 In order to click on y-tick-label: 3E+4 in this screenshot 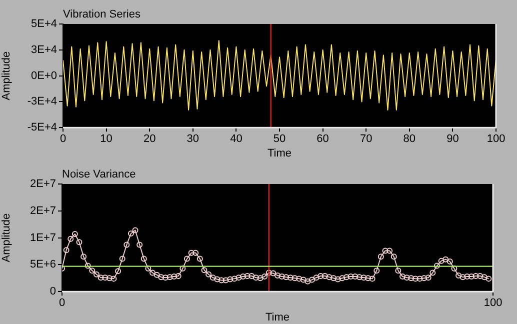, I will do `click(44, 50)`.